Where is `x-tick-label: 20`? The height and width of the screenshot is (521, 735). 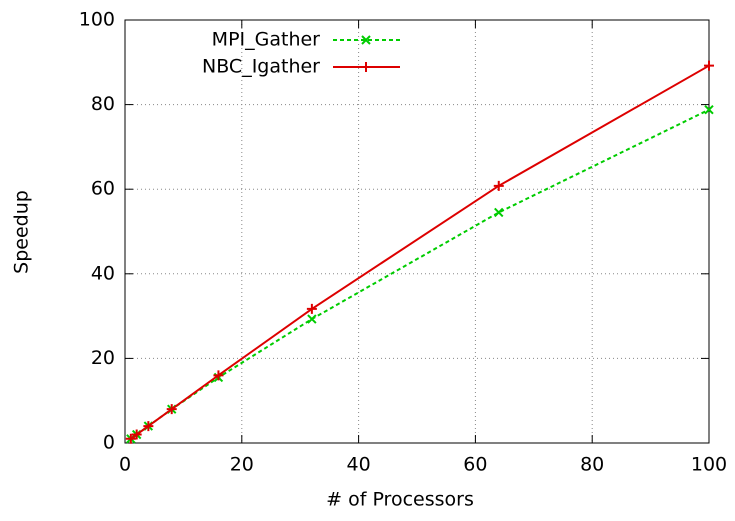
x-tick-label: 20 is located at coordinates (242, 465).